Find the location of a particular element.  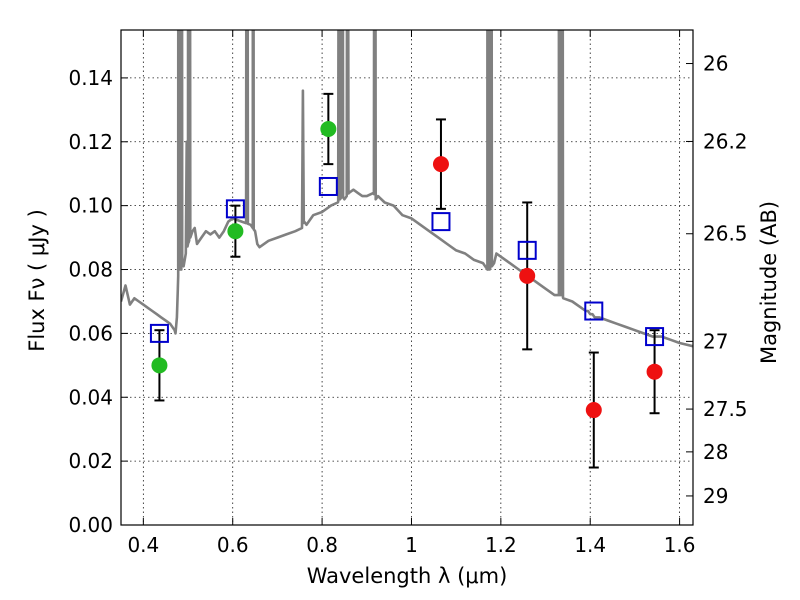

x-tick-label: 1.4 is located at coordinates (590, 545).